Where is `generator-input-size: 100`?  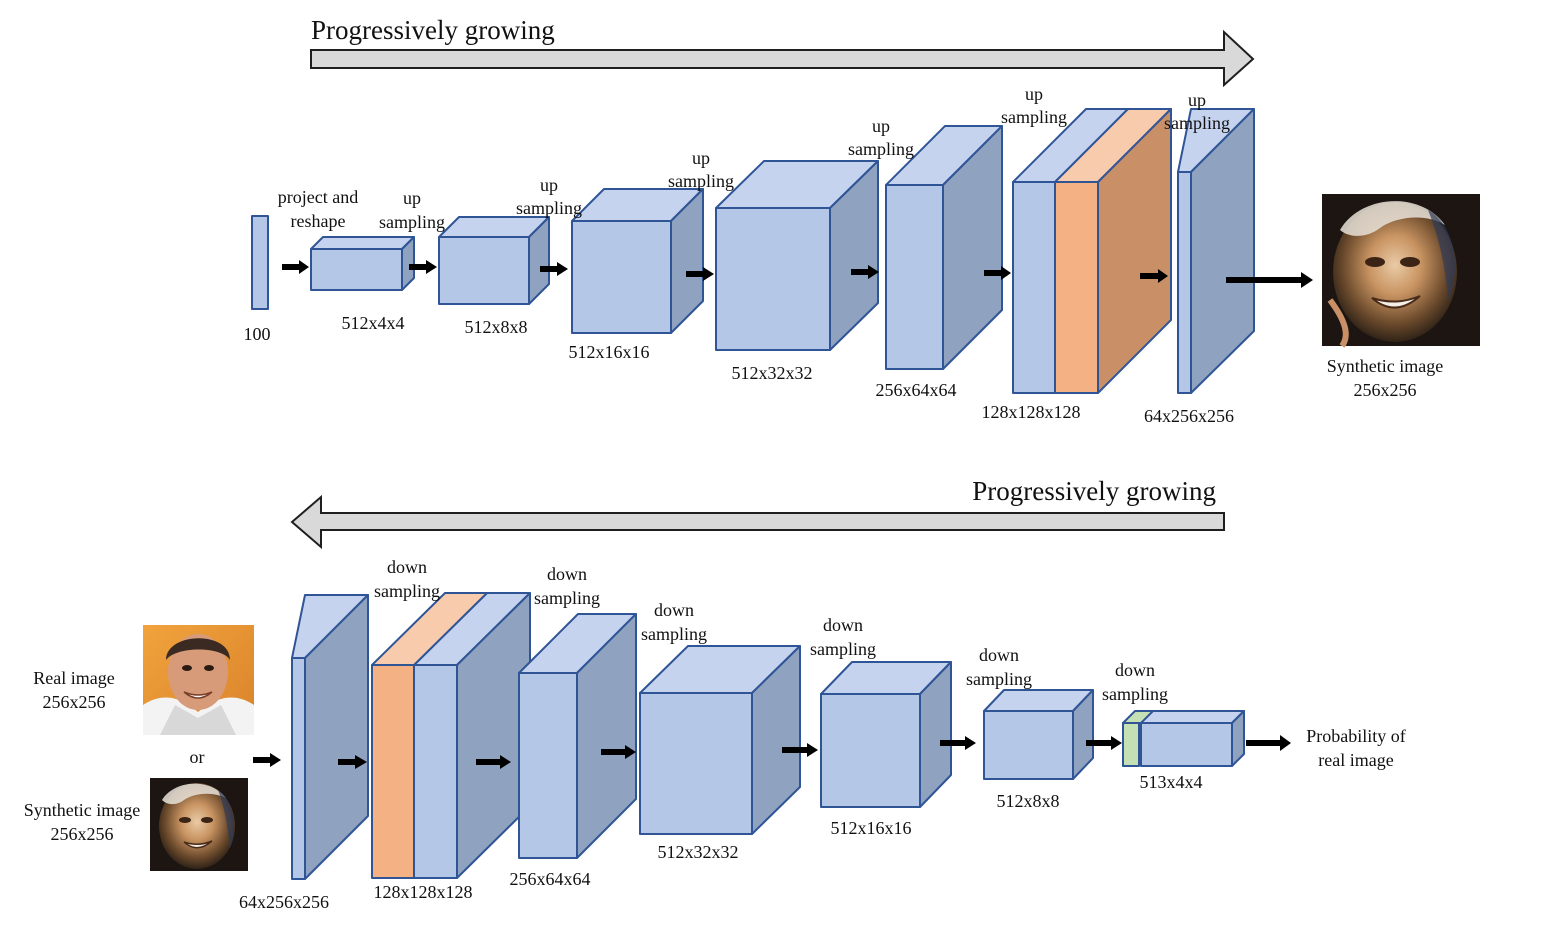 generator-input-size: 100 is located at coordinates (257, 334).